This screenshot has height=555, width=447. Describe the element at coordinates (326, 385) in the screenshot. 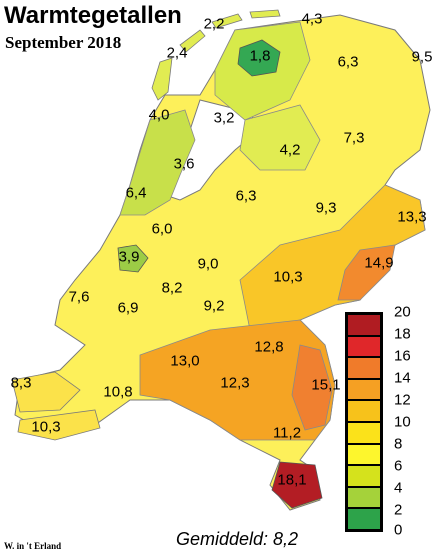

I see `value-label: 15,1` at that location.